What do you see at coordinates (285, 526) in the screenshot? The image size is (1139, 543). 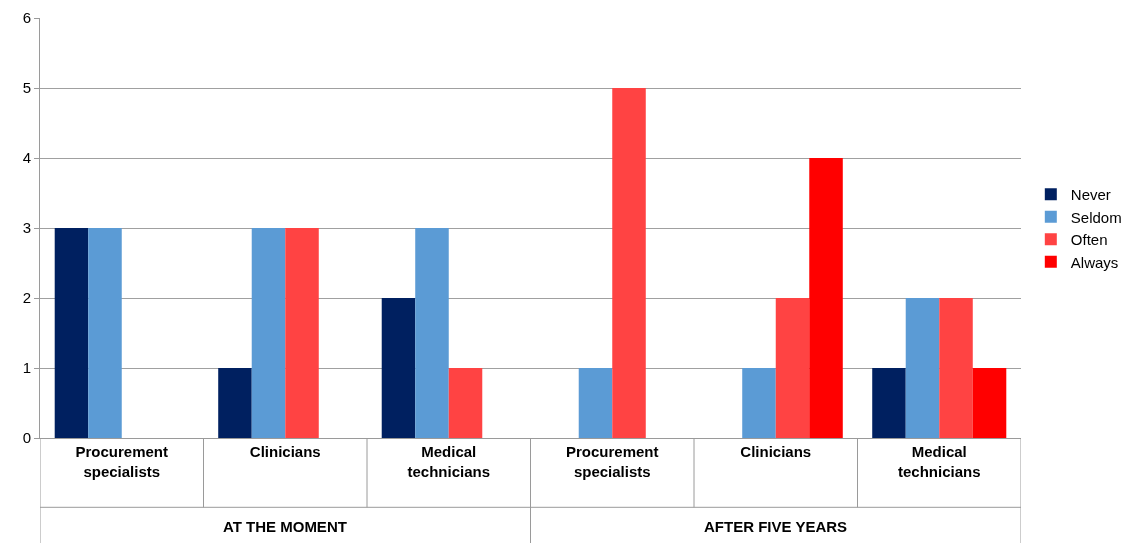 I see `text: AT THE MOMENT` at bounding box center [285, 526].